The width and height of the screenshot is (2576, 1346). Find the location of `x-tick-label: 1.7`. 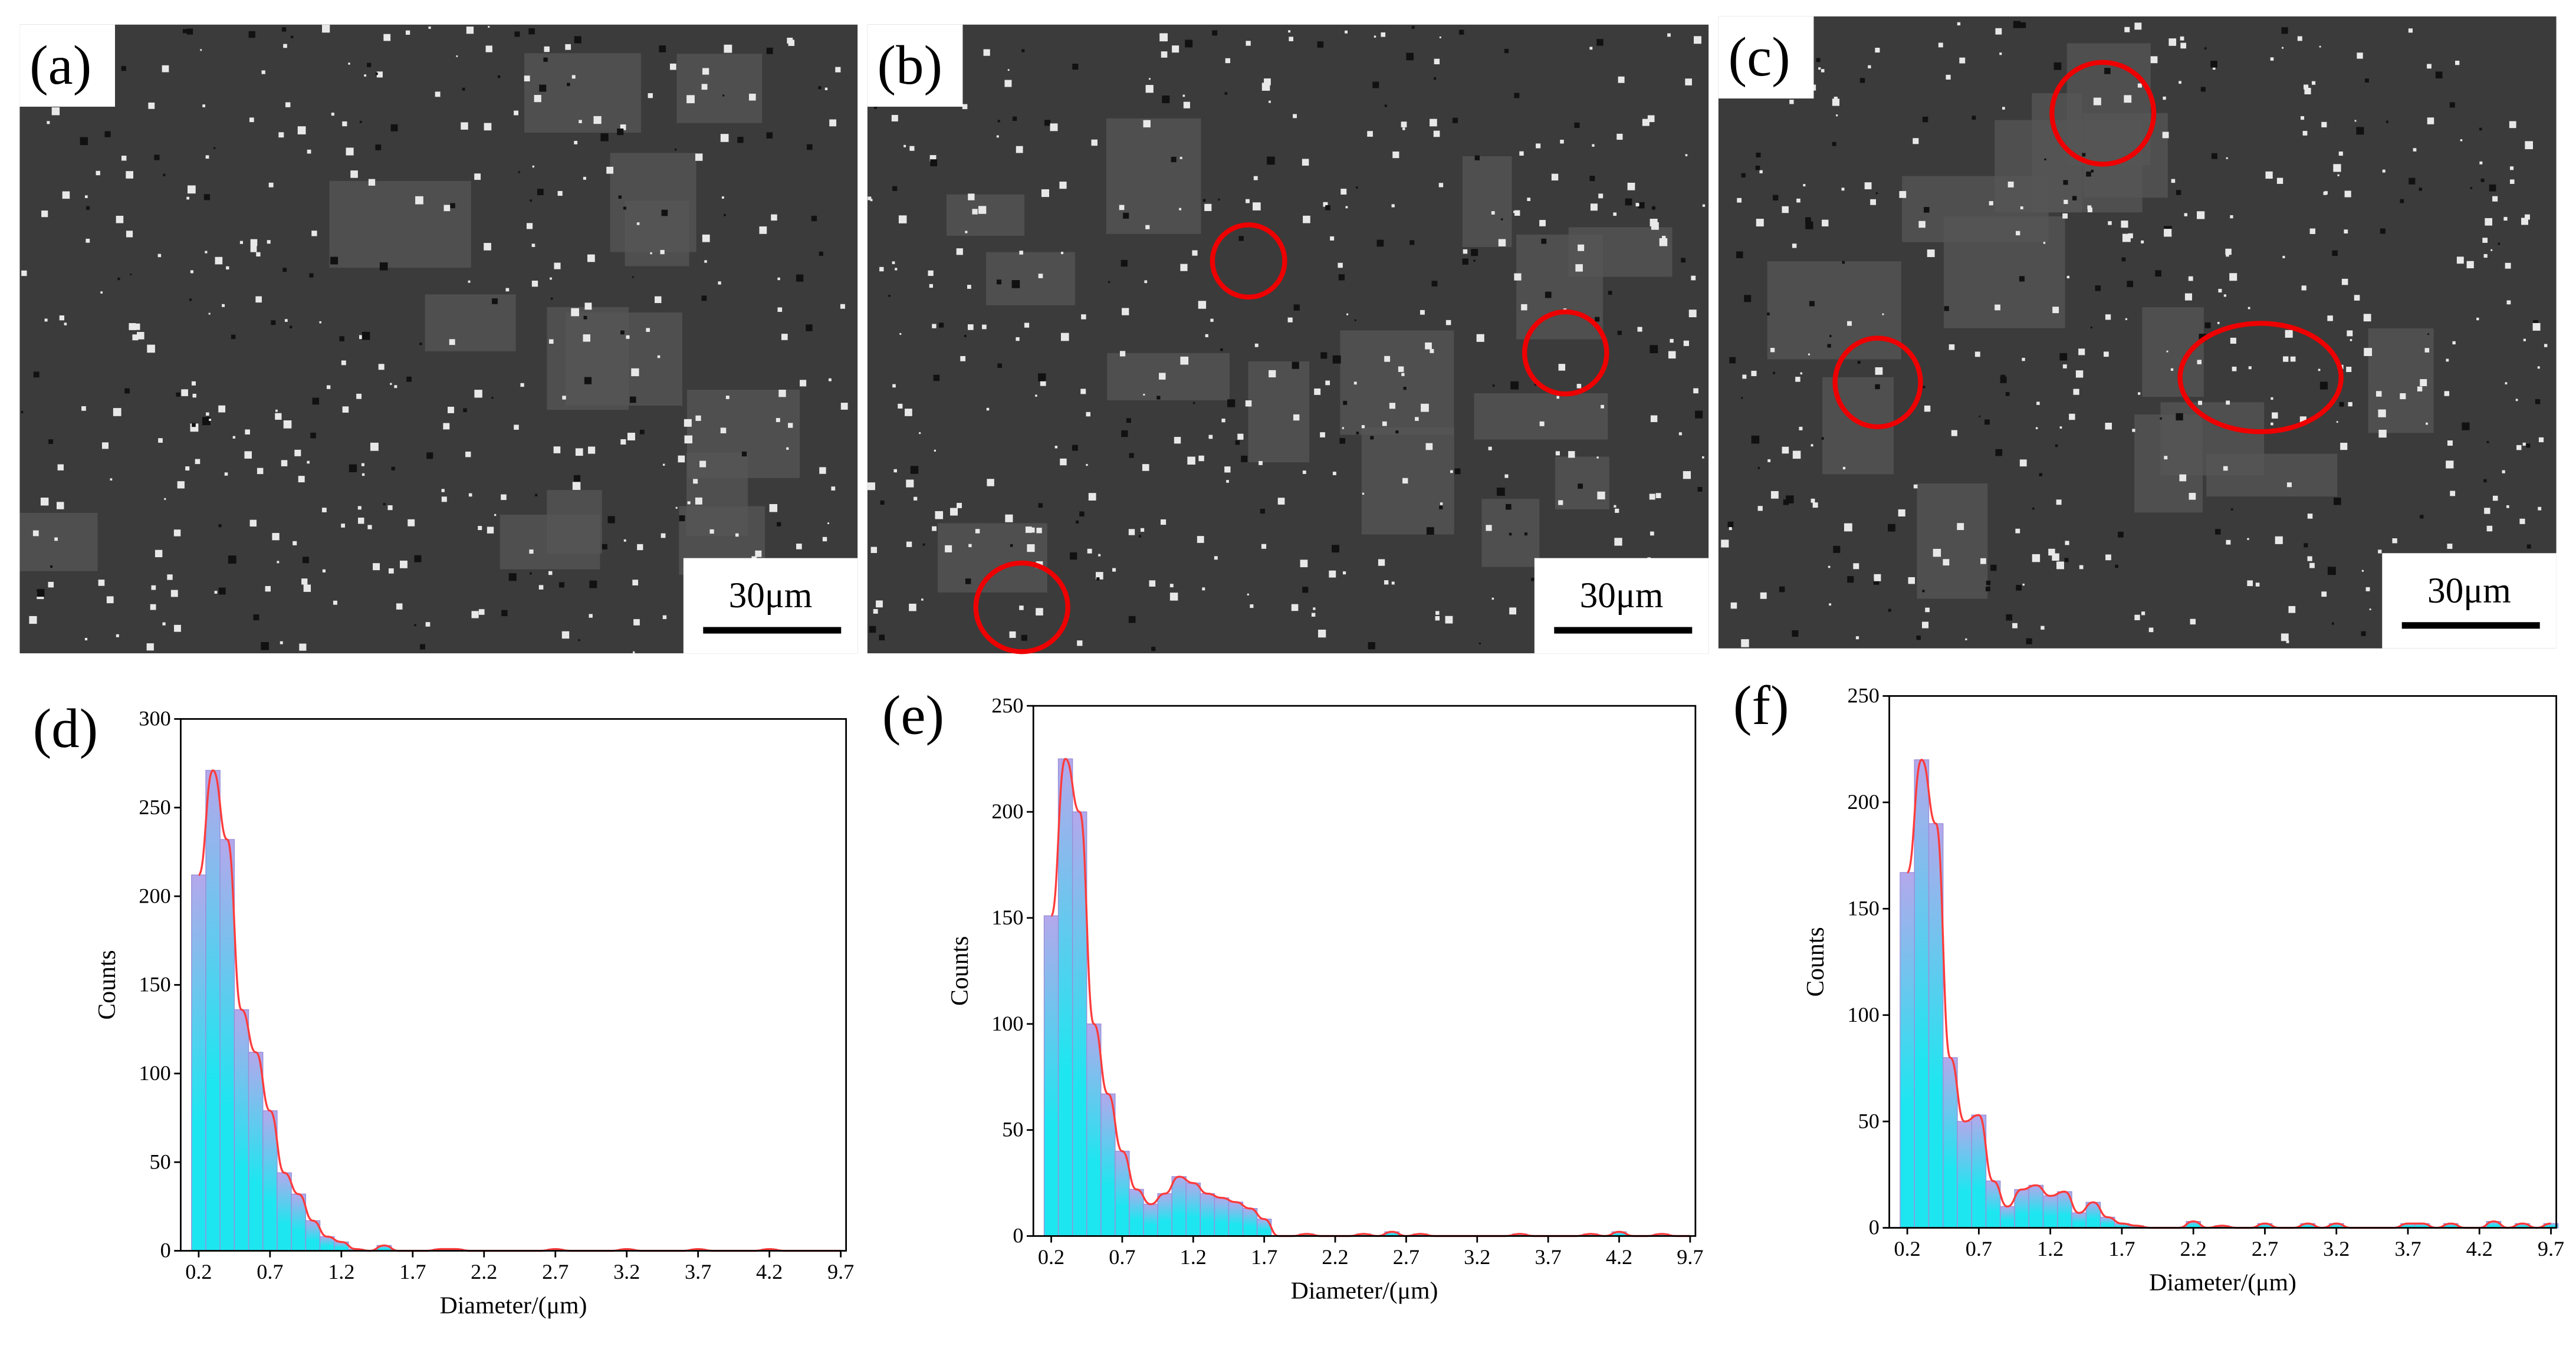

x-tick-label: 1.7 is located at coordinates (412, 1272).